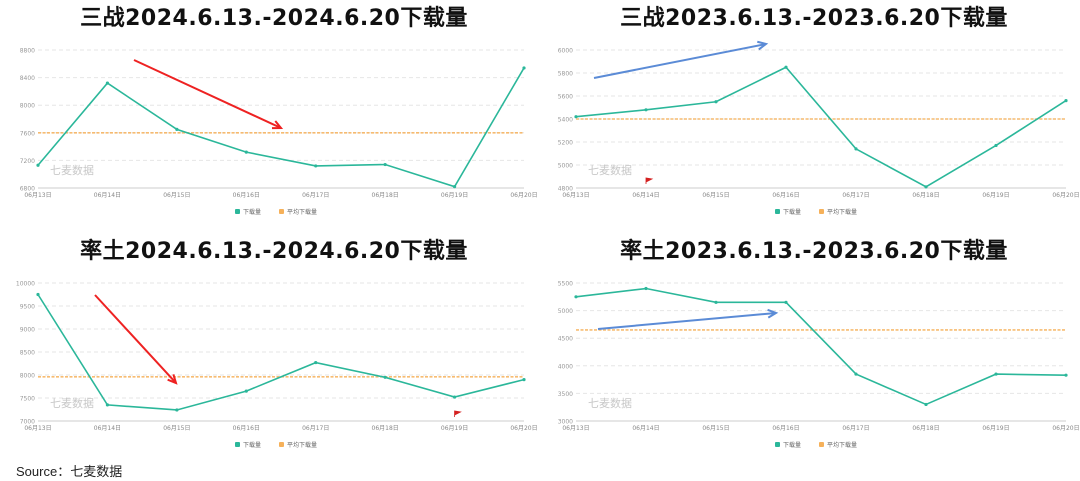 The height and width of the screenshot is (481, 1080). What do you see at coordinates (27, 189) in the screenshot?
I see `y-tick-label: 6800` at bounding box center [27, 189].